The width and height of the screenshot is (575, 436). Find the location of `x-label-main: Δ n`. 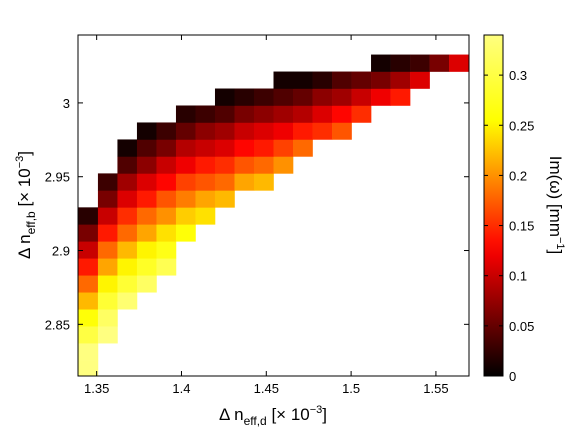

x-label-main: Δ n is located at coordinates (231, 414).